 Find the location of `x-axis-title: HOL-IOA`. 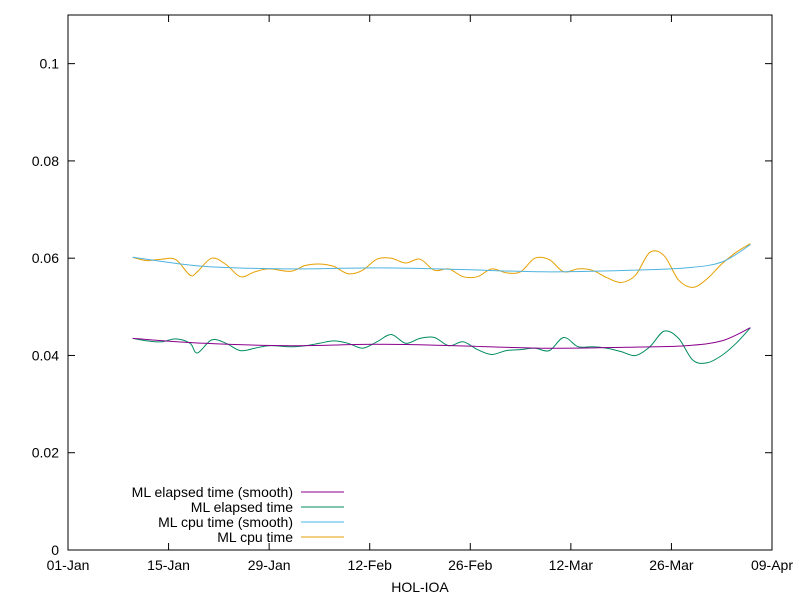

x-axis-title: HOL-IOA is located at coordinates (420, 587).